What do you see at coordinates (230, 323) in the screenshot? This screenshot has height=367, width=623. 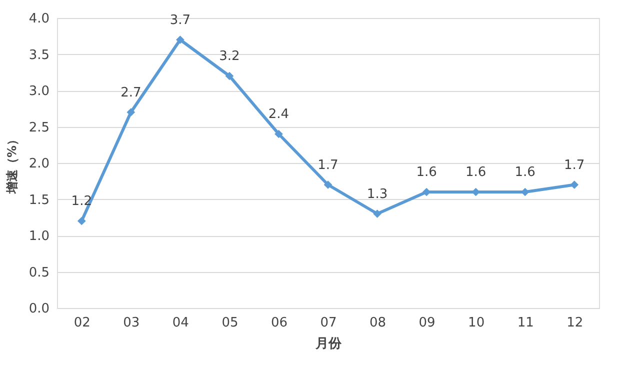 I see `x-tick-label: 05` at bounding box center [230, 323].